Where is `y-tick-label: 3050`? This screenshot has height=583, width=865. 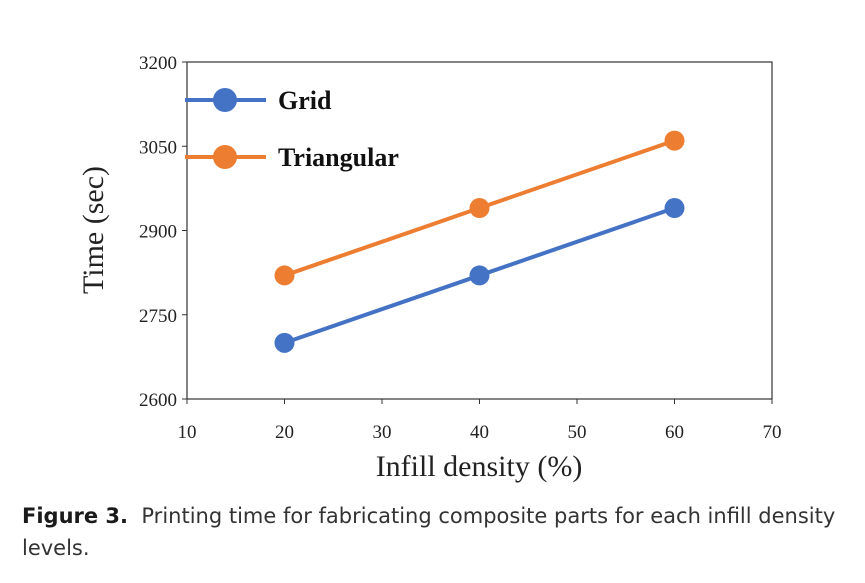
y-tick-label: 3050 is located at coordinates (158, 147).